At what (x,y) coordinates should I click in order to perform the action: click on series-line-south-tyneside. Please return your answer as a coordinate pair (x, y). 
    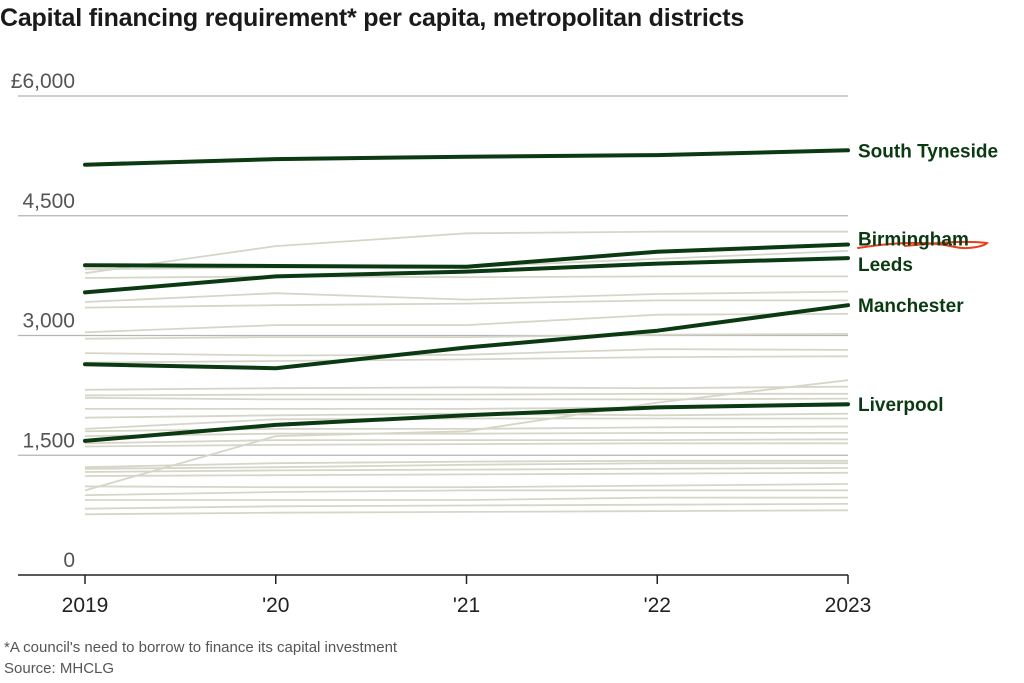
    Looking at the image, I should click on (466, 157).